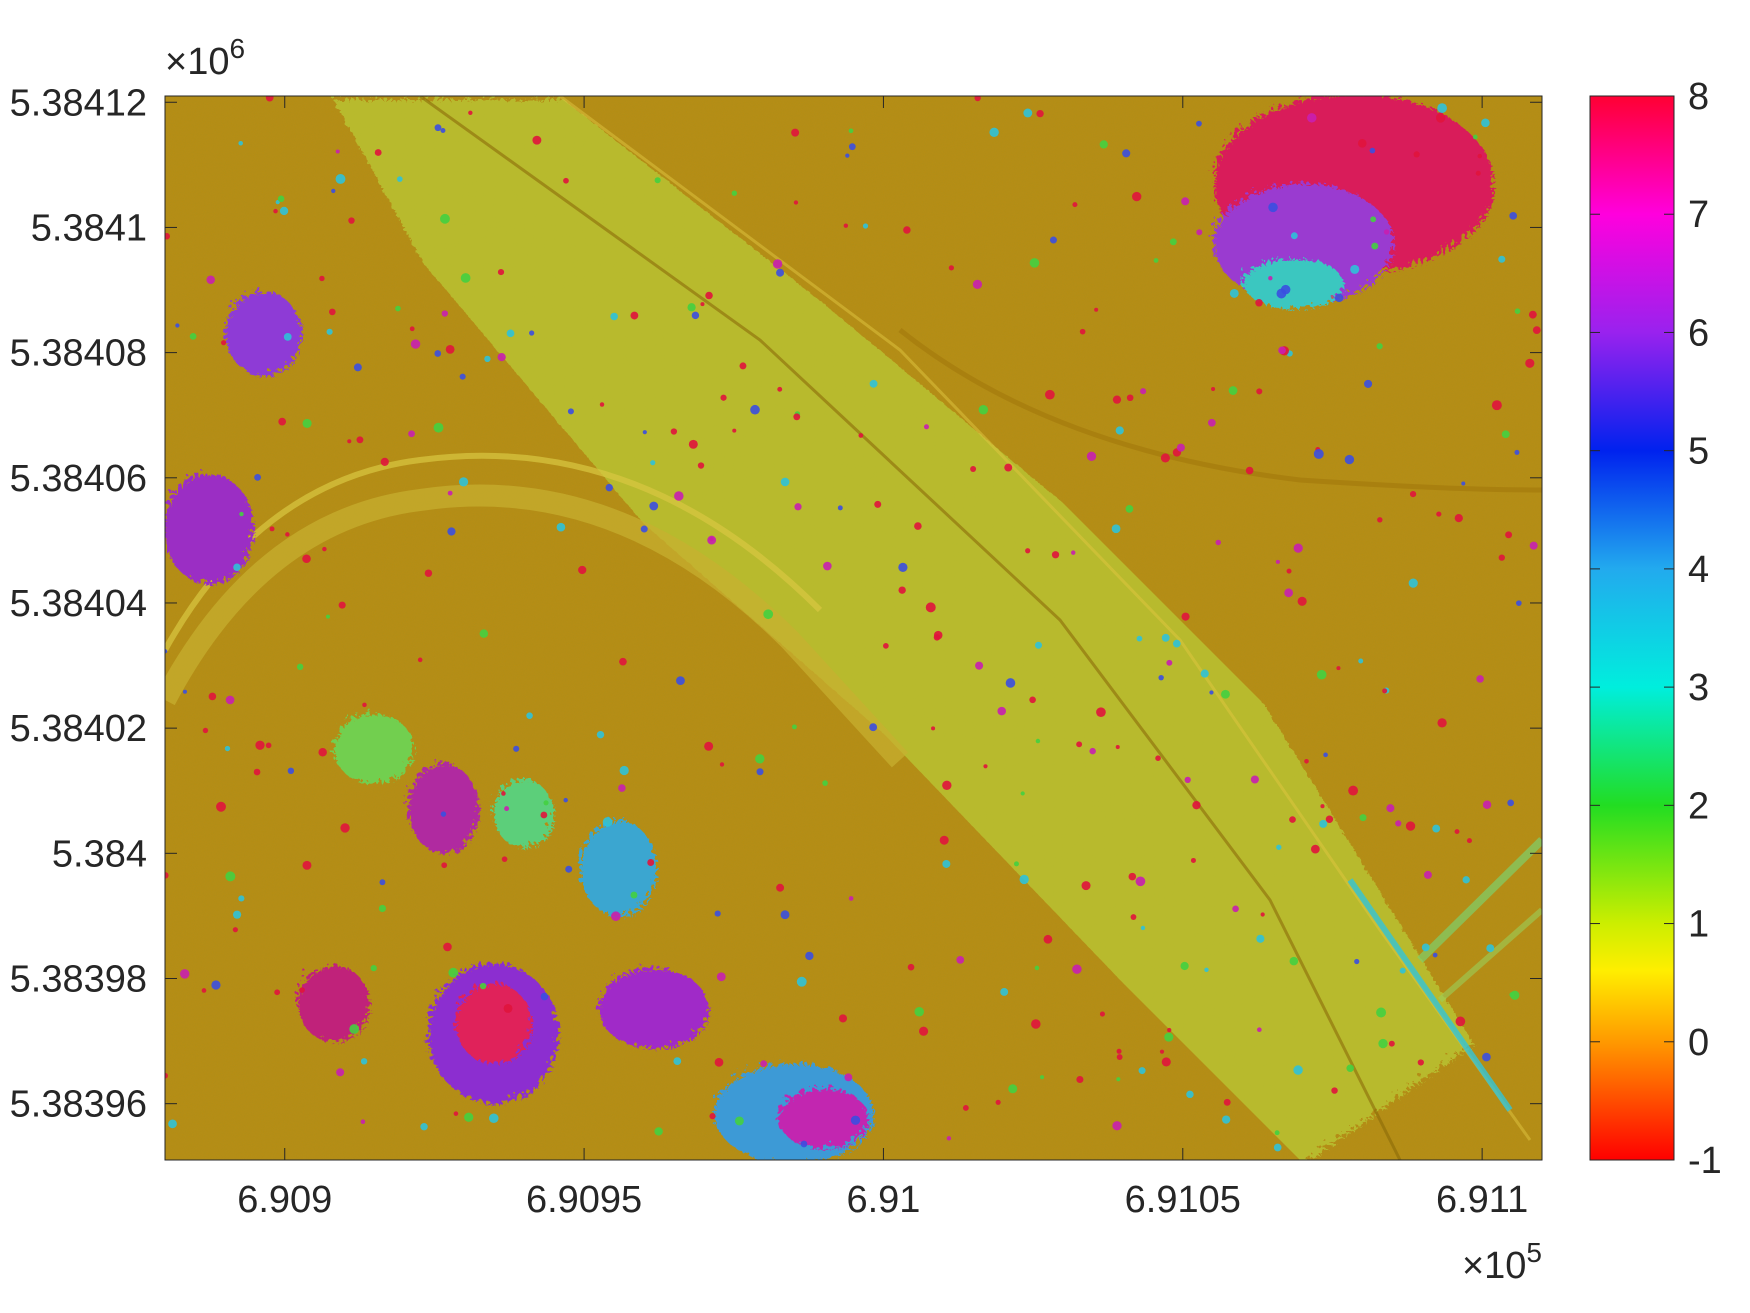  I want to click on y-tick-label: 5.38398, so click(78, 979).